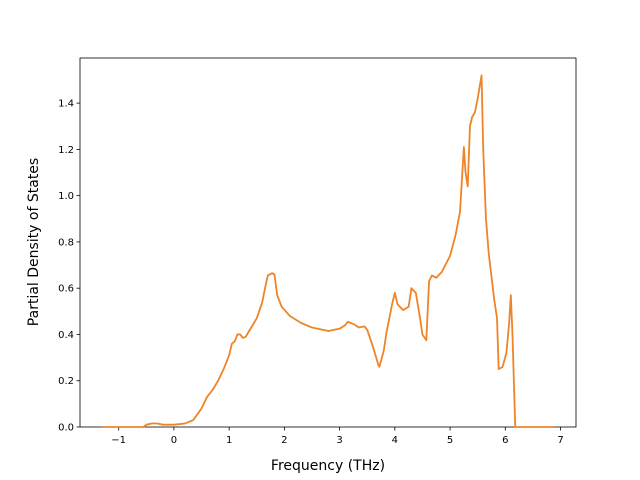  What do you see at coordinates (174, 440) in the screenshot?
I see `x-tick-label: 0` at bounding box center [174, 440].